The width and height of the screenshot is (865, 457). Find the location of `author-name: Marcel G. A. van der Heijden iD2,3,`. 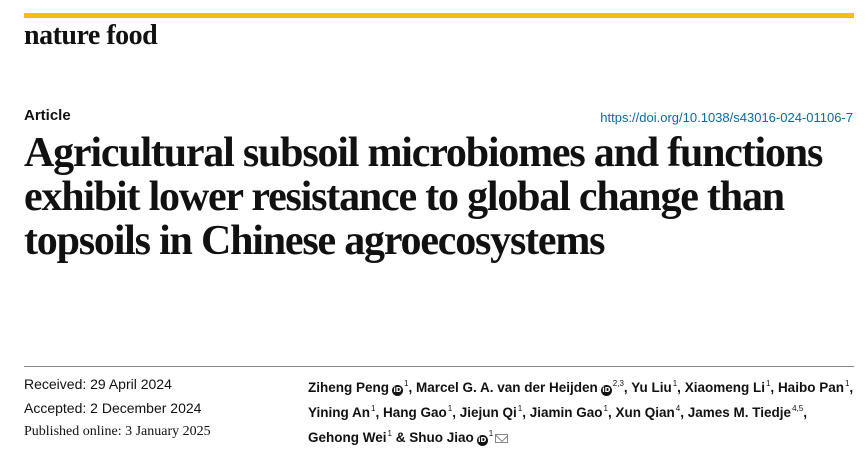

author-name: Marcel G. A. van der Heijden iD2,3, is located at coordinates (521, 387).